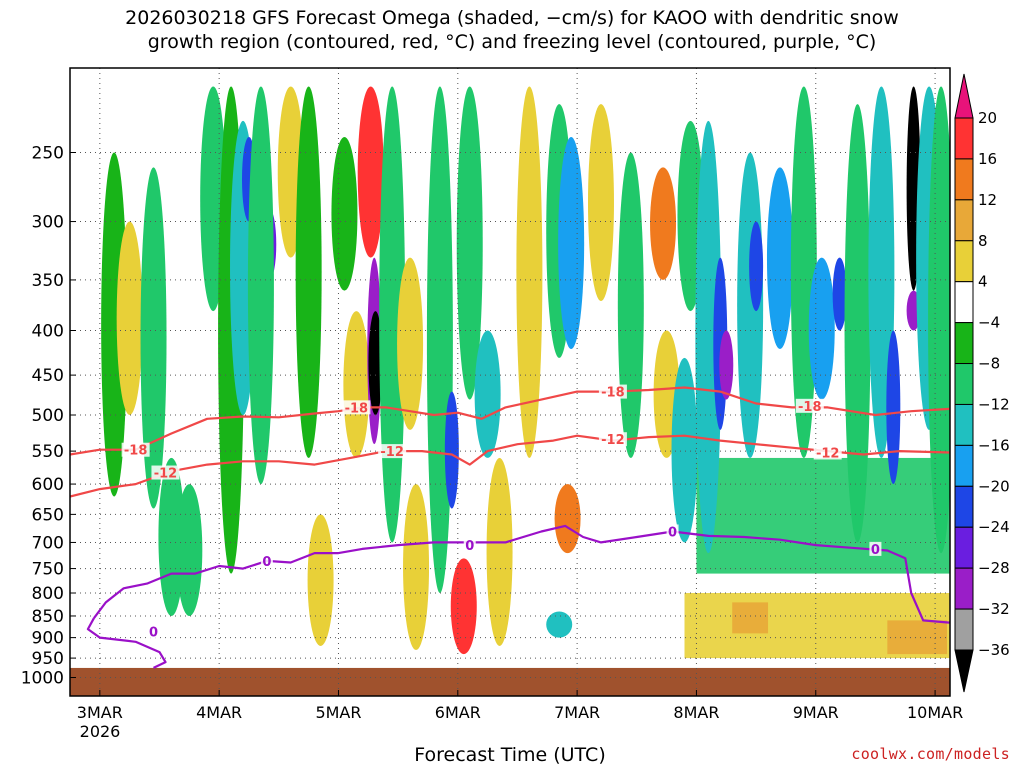 The height and width of the screenshot is (768, 1024). I want to click on colorbar-label-4: 4, so click(983, 282).